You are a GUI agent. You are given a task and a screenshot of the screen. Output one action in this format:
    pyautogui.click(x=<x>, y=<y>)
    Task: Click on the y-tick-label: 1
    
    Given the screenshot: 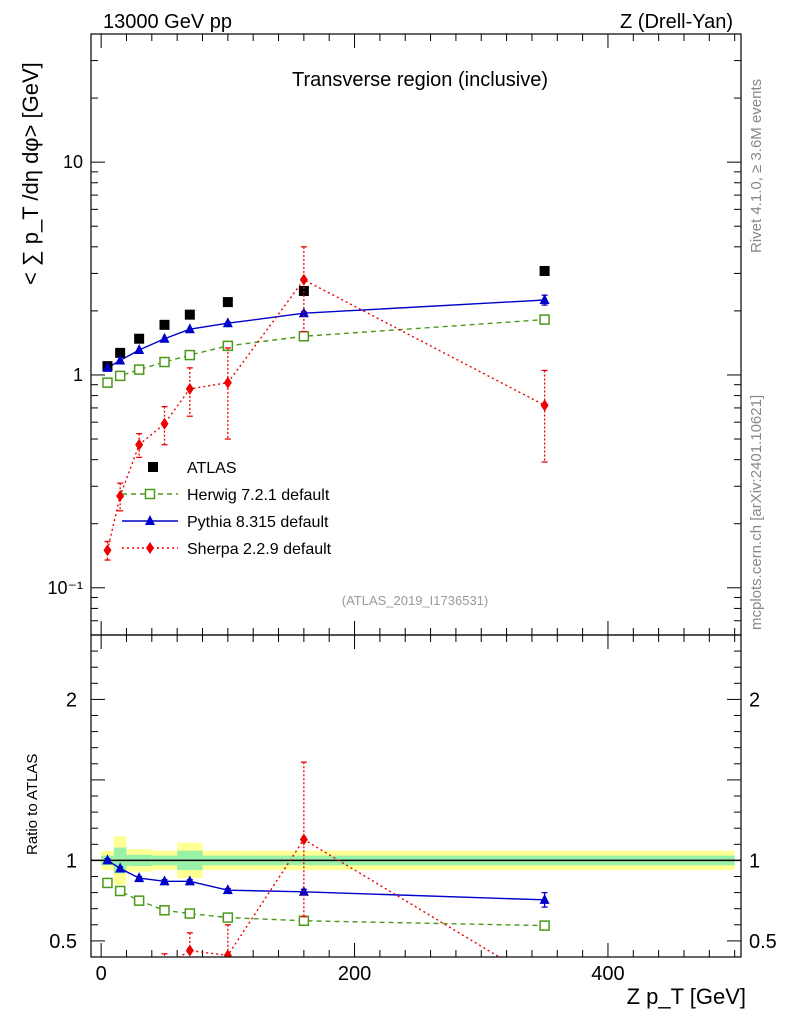 What is the action you would take?
    pyautogui.click(x=78, y=375)
    